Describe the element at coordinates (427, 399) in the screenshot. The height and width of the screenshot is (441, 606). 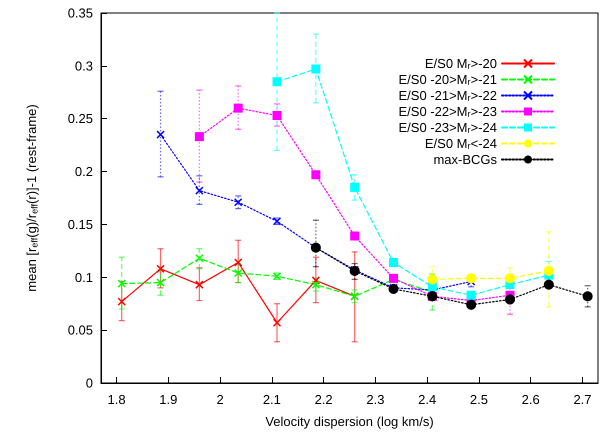
I see `x-tick-label: 2.4` at that location.